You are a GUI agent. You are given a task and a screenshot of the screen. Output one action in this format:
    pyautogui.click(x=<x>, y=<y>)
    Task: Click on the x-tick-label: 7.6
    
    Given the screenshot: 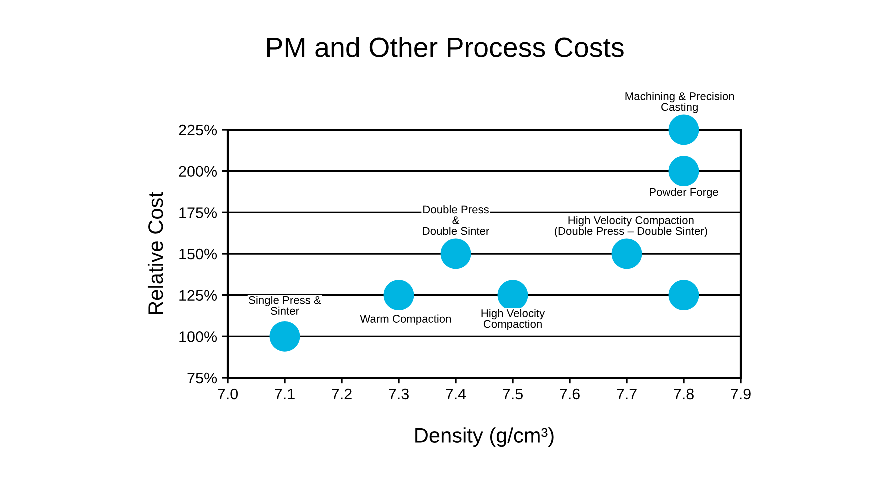 What is the action you would take?
    pyautogui.click(x=570, y=394)
    